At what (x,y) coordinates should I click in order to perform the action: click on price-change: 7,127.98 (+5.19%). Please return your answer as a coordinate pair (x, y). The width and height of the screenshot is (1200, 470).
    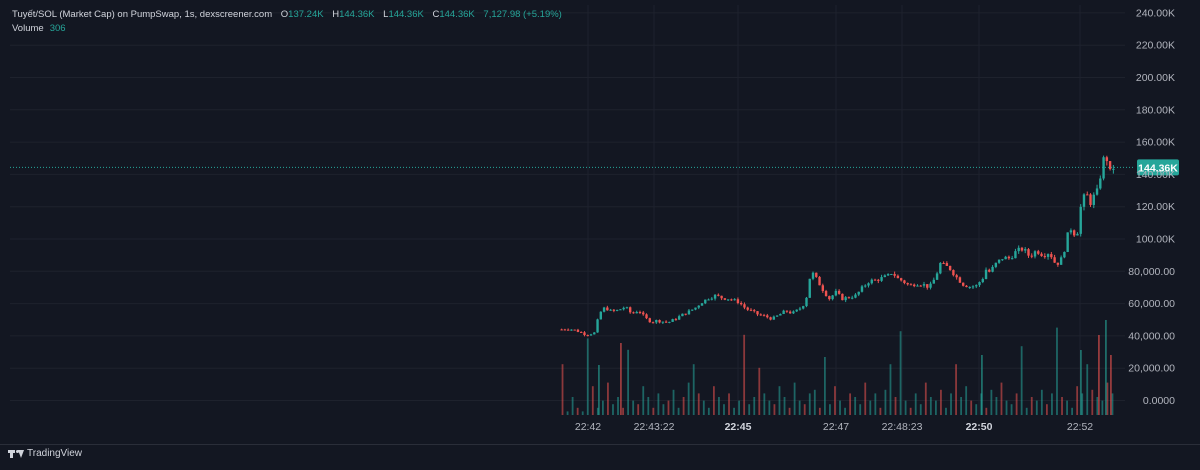
    Looking at the image, I should click on (522, 14).